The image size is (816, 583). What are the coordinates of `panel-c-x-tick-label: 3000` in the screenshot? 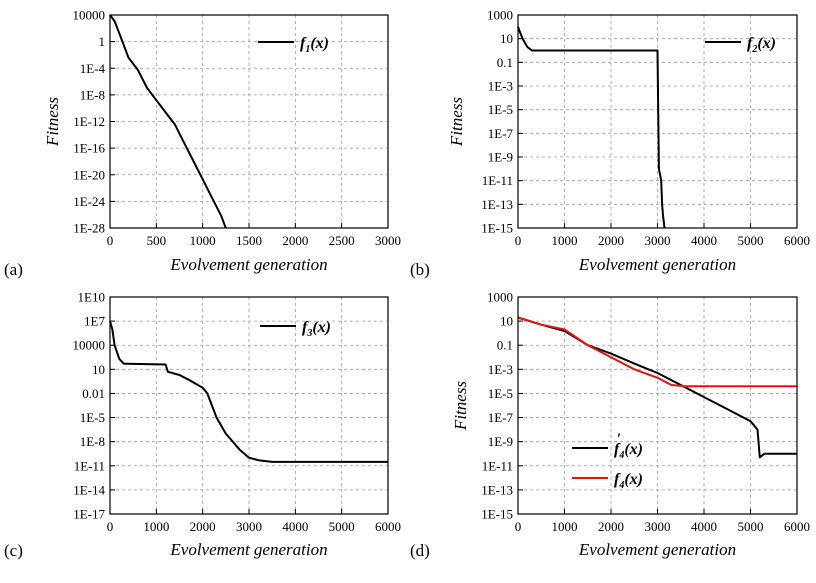 It's located at (249, 526).